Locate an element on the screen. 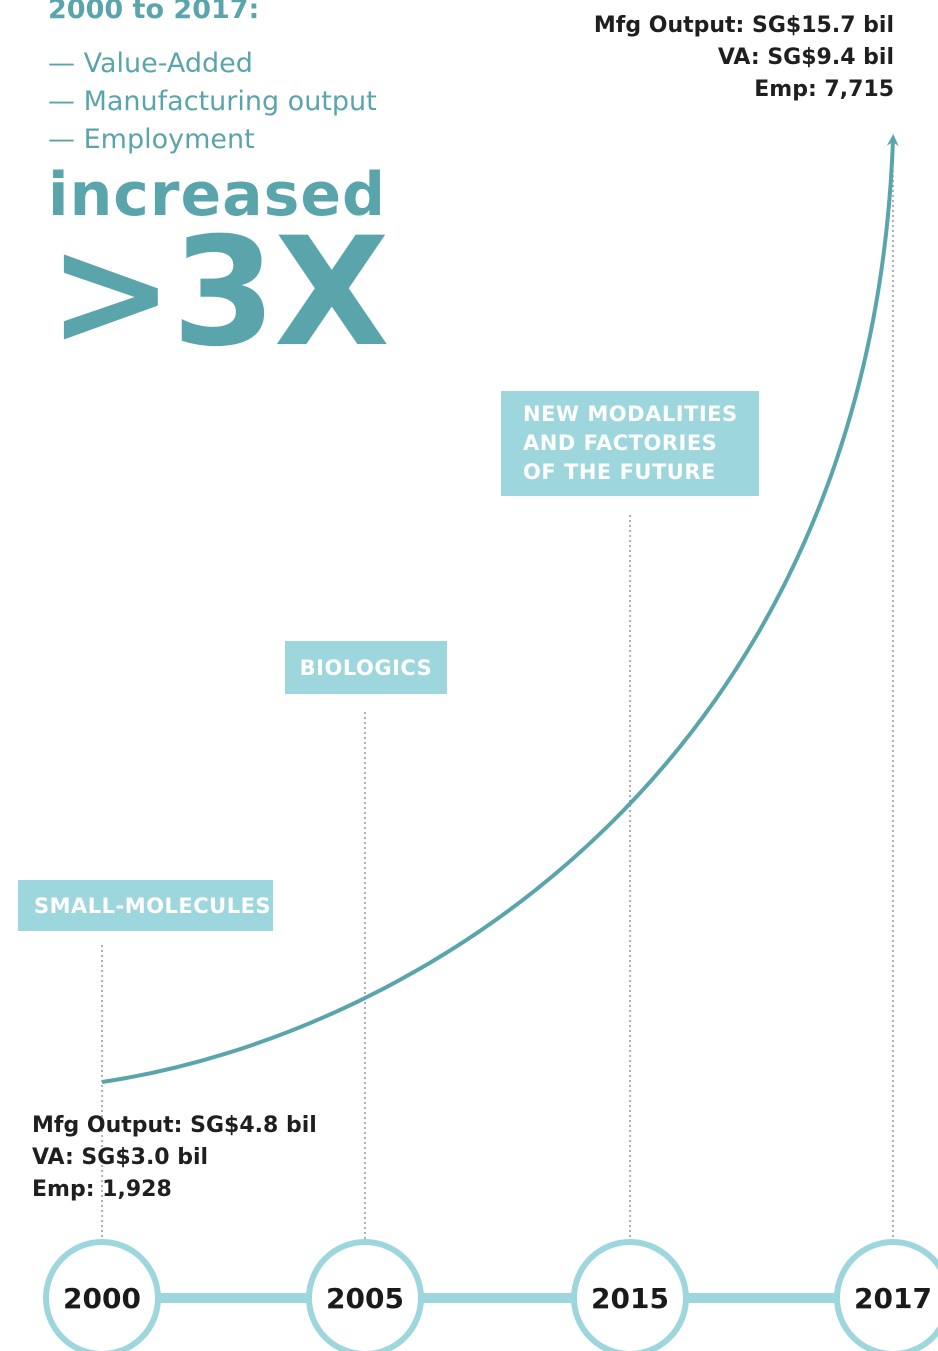 This screenshot has height=1351, width=938. year-label-2017: 2017 is located at coordinates (893, 1298).